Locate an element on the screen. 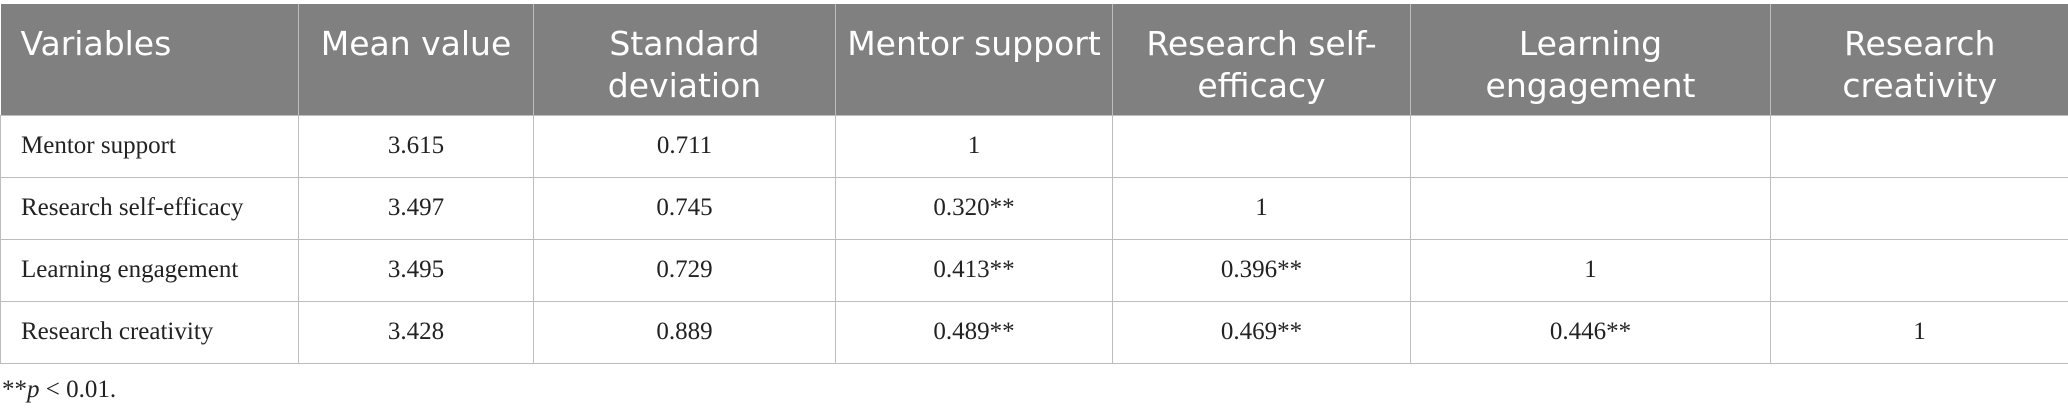 This screenshot has width=2068, height=417. table-cell: 3.615 is located at coordinates (416, 146).